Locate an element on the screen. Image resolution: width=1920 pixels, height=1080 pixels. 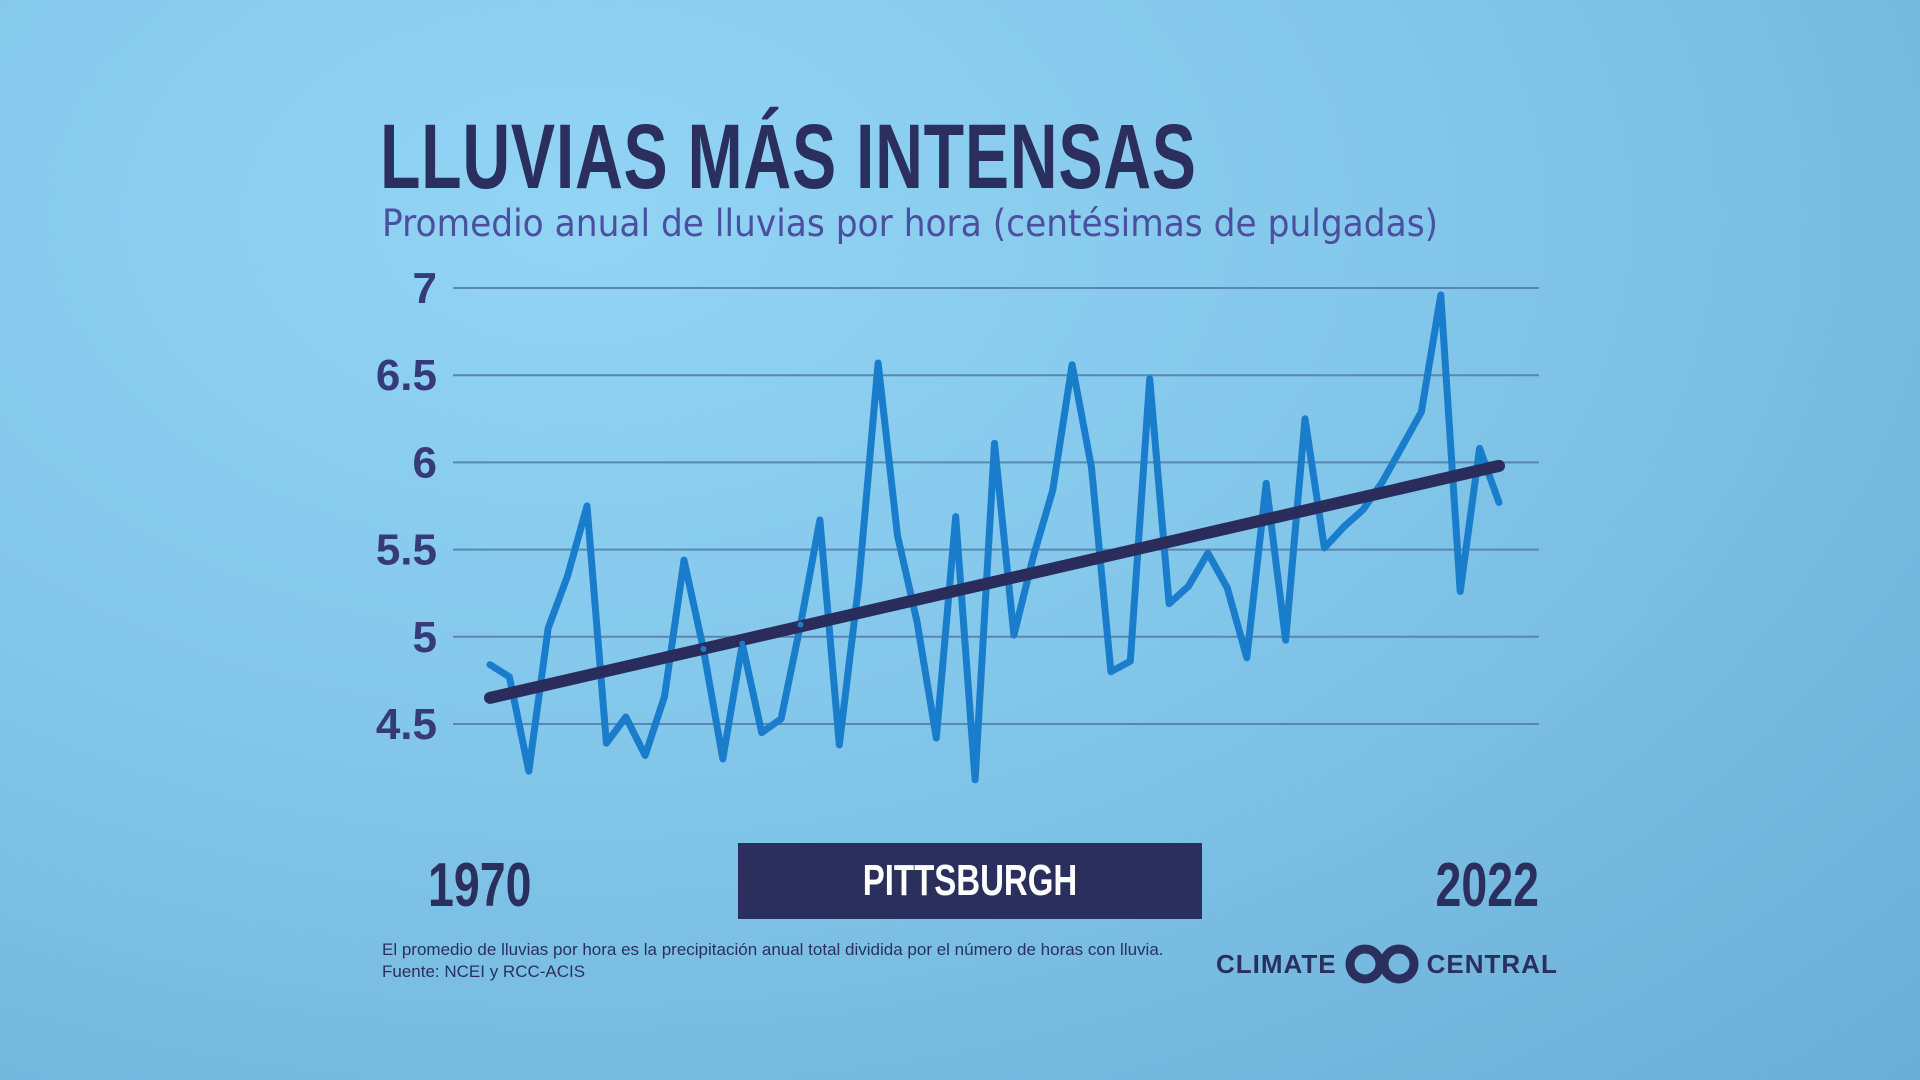
location-banner: PITTSBURGH is located at coordinates (970, 881).